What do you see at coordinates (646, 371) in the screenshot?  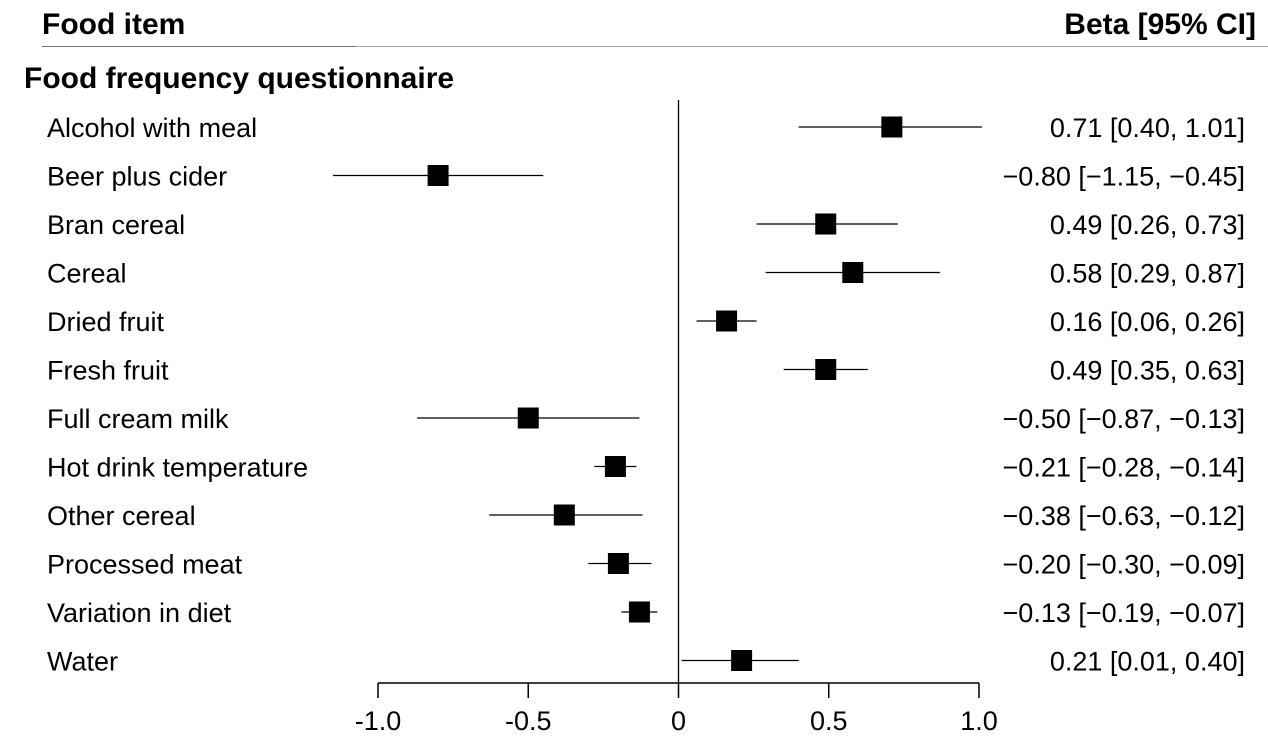 I see `forest-row: Fresh fruit 0.49 [0.35, 0.63]` at bounding box center [646, 371].